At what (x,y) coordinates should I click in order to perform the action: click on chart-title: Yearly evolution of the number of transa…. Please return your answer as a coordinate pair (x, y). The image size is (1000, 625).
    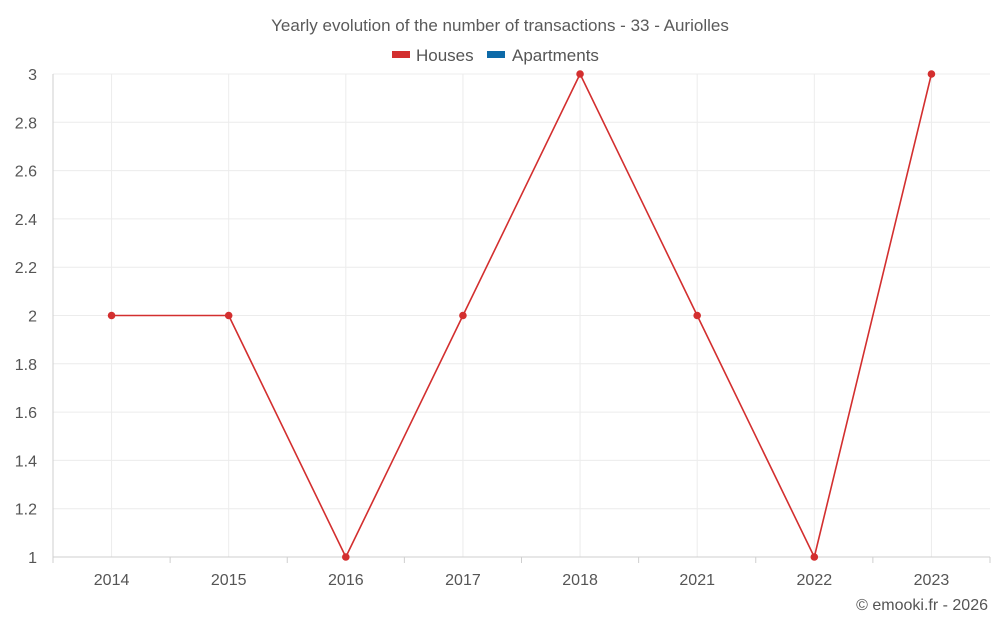
    Looking at the image, I should click on (500, 25).